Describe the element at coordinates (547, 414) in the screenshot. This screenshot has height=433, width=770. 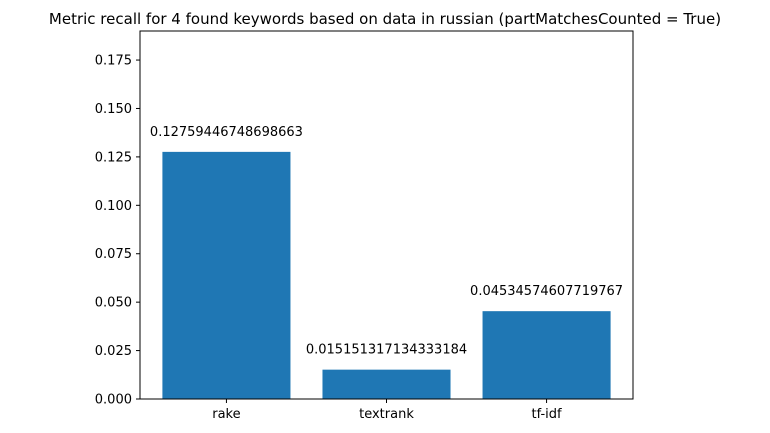
I see `x-tick-label-tf-idf: tf-idf` at that location.